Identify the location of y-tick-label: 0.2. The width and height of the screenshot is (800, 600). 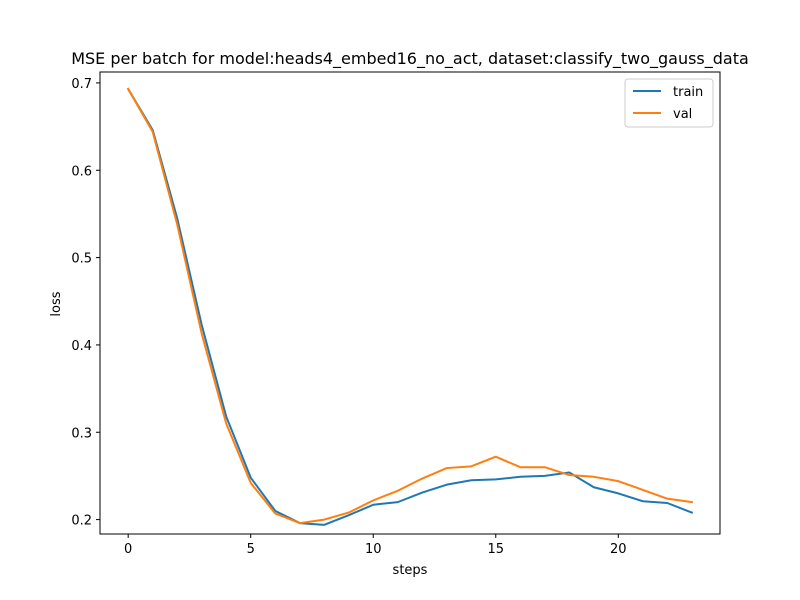
(81, 521).